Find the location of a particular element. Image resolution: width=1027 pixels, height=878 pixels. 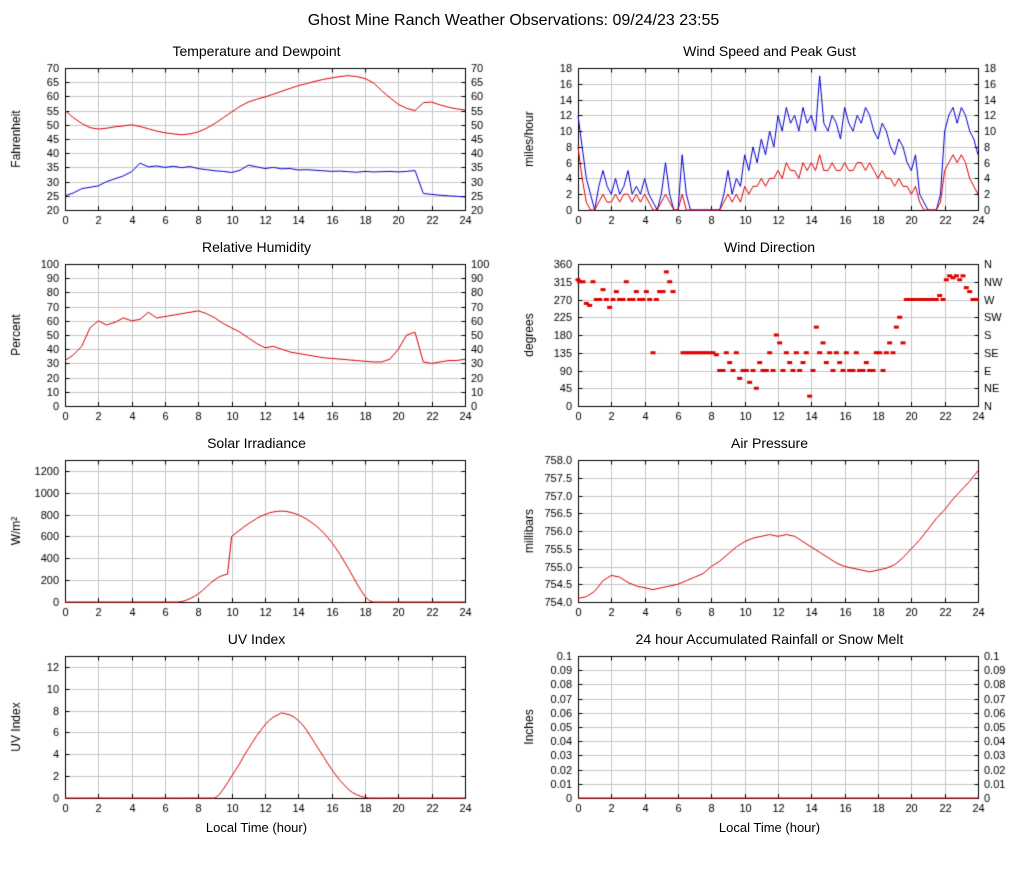

chart-cell-uv: UV Index Local Time (hour) is located at coordinates (256, 731).